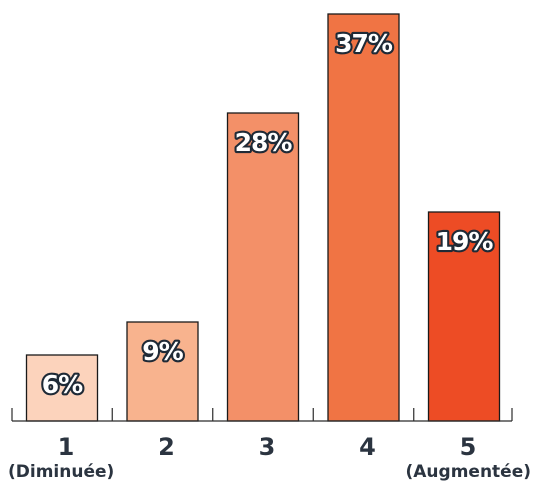 The height and width of the screenshot is (481, 535). I want to click on data-label-5: 19%, so click(465, 241).